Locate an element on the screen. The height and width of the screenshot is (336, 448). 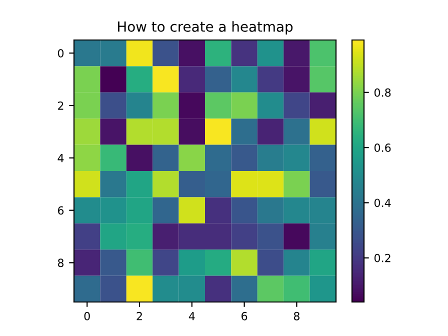
x-tick-label: 2 is located at coordinates (139, 316).